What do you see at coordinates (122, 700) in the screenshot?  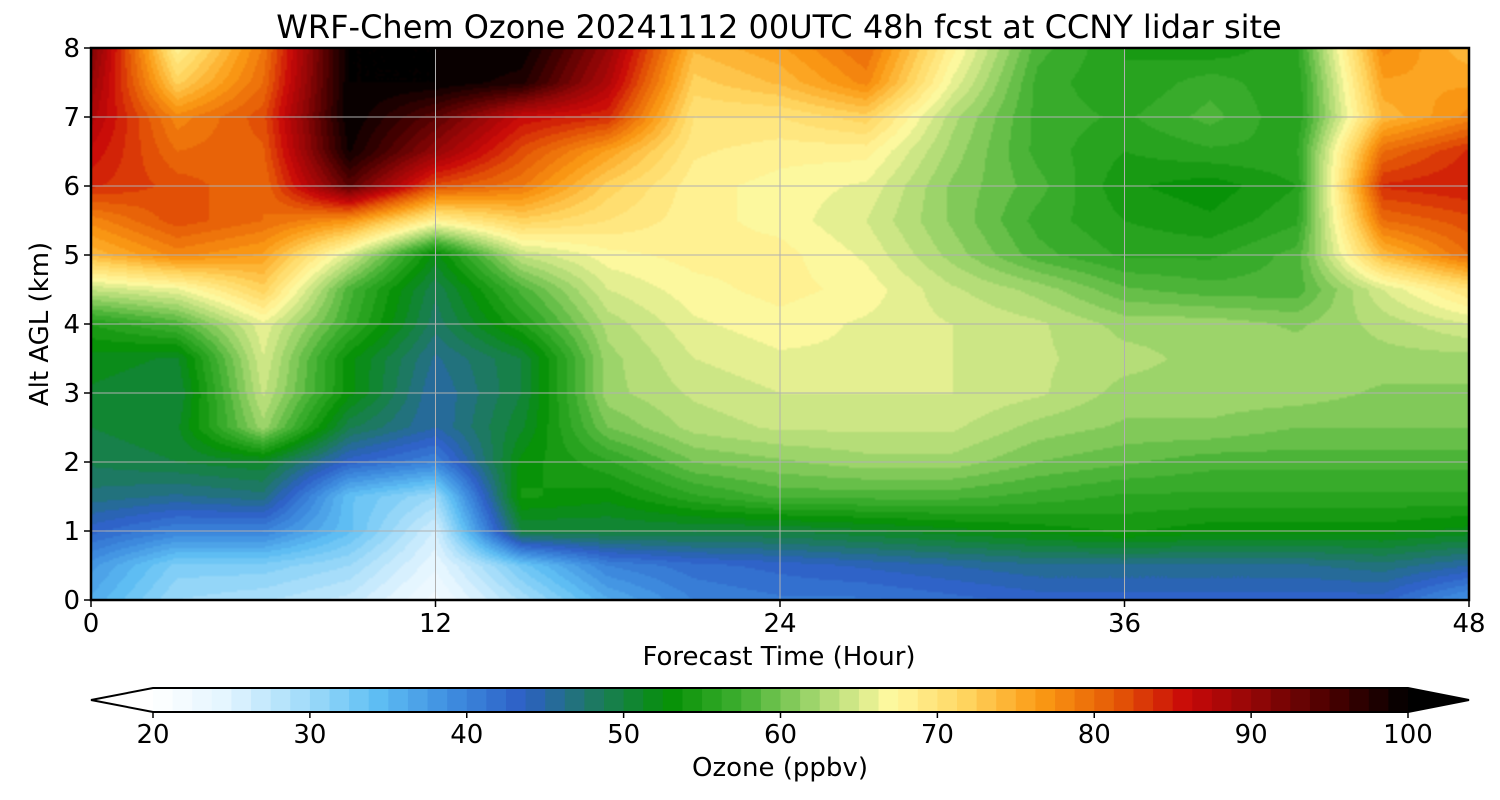 I see `colorbar-extend-low` at bounding box center [122, 700].